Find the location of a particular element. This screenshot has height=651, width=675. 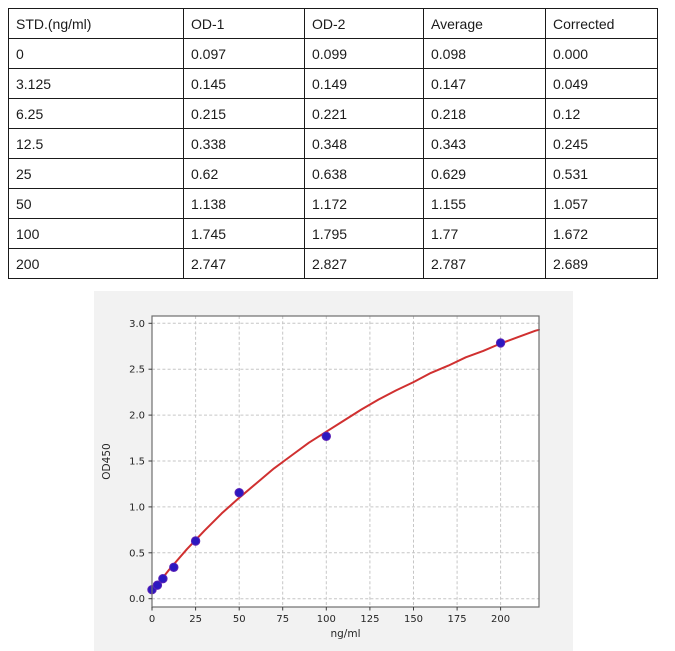

table-cell: 2.689 is located at coordinates (601, 263).